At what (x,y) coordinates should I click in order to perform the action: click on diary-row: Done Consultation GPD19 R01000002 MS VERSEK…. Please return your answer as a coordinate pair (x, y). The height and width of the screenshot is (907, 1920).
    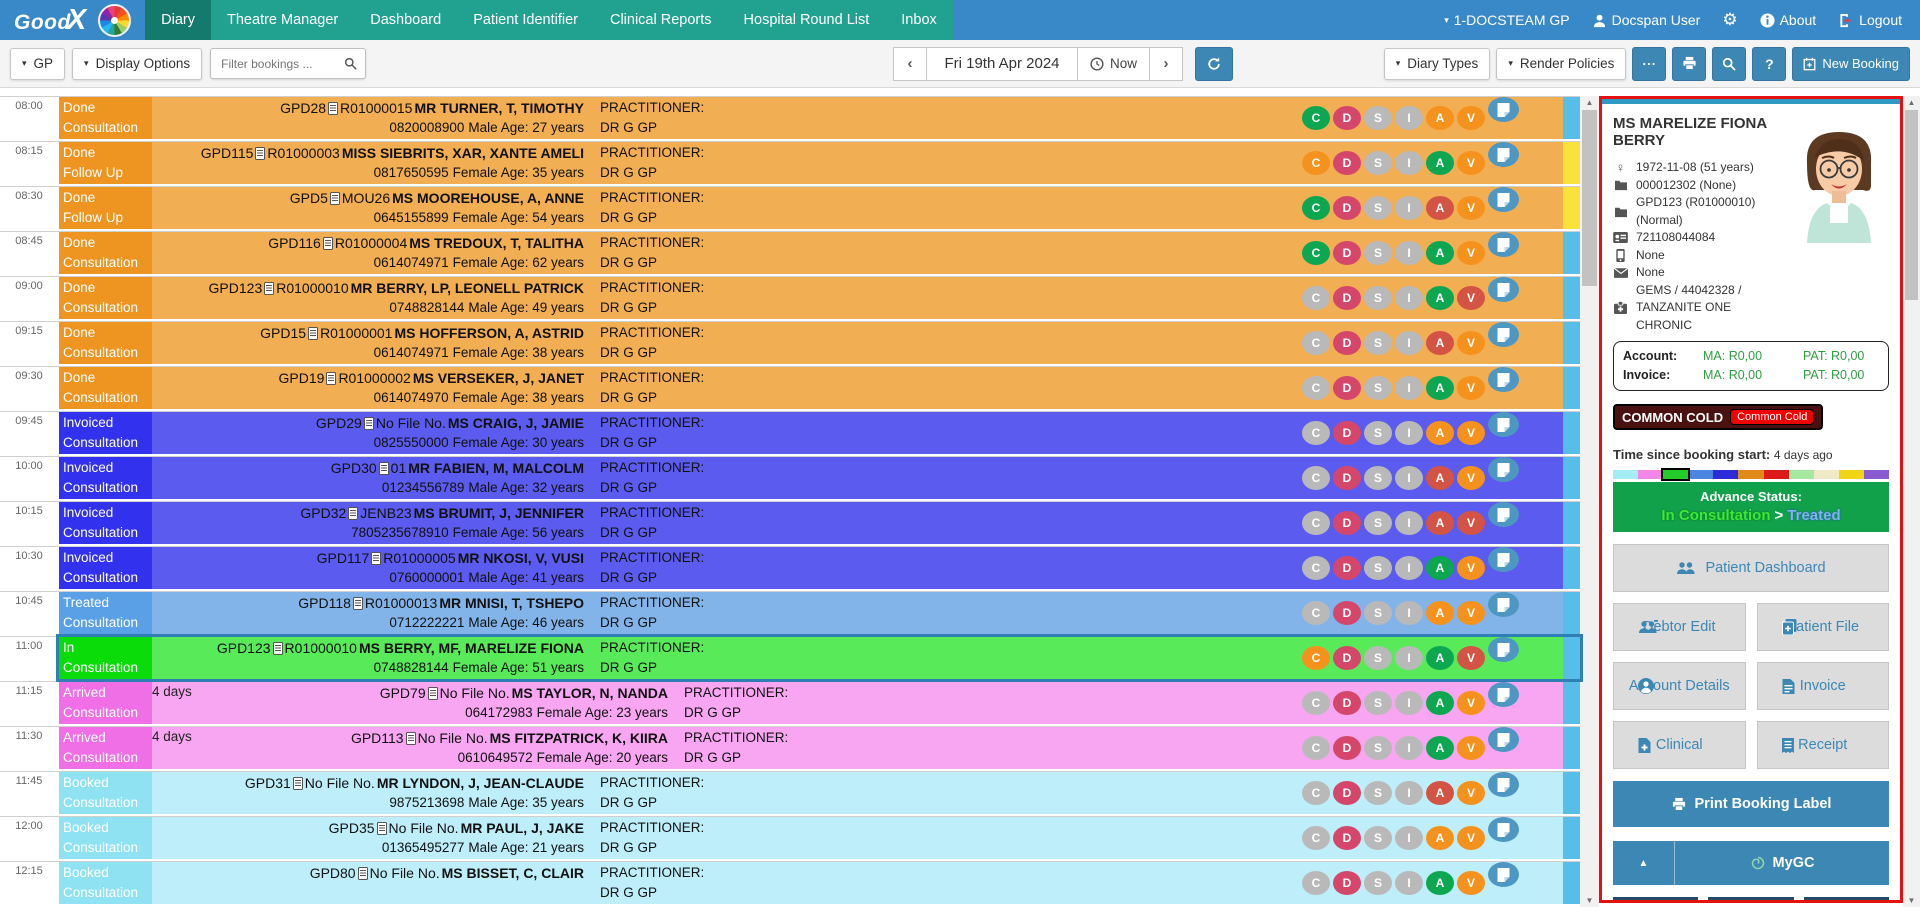
    Looking at the image, I should click on (819, 388).